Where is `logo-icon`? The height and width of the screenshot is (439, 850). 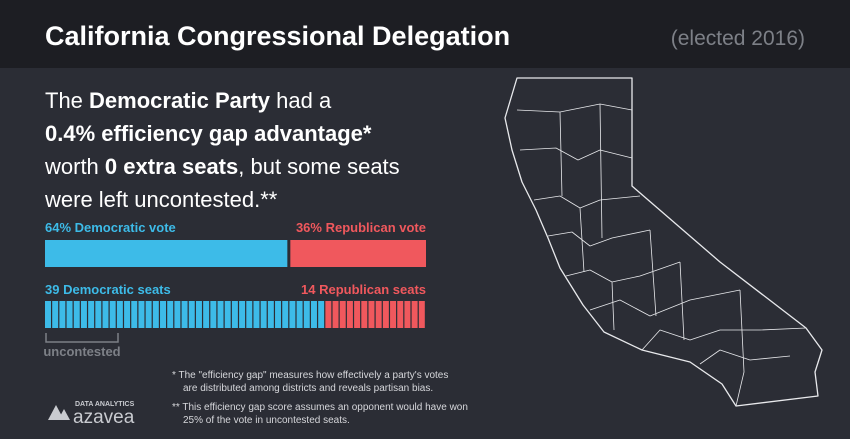
logo-icon is located at coordinates (59, 412).